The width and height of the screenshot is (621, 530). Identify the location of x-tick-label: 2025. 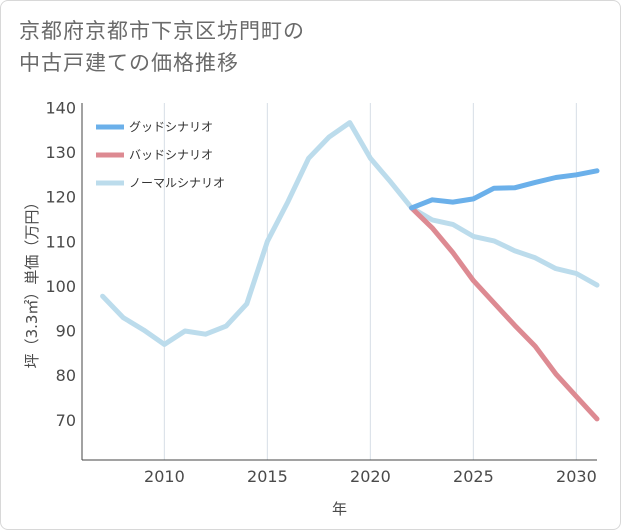
(473, 476).